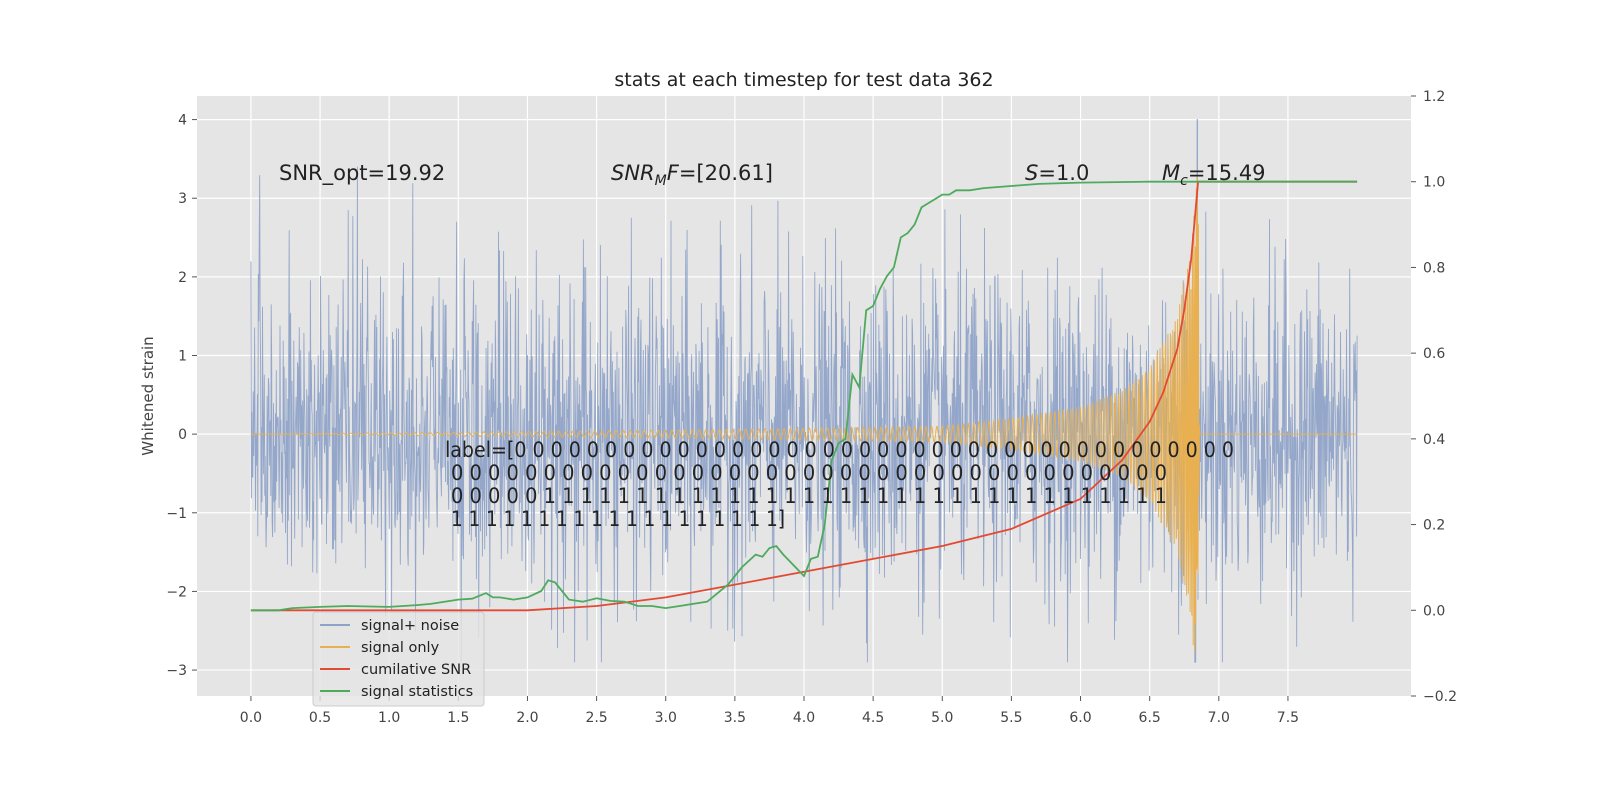  Describe the element at coordinates (873, 718) in the screenshot. I see `x-tick-label: 4.5` at that location.